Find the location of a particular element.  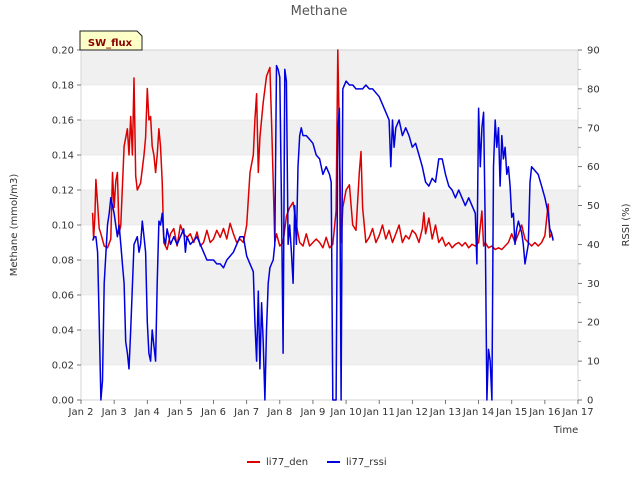

left-tick-label: 0.02 is located at coordinates (63, 366).